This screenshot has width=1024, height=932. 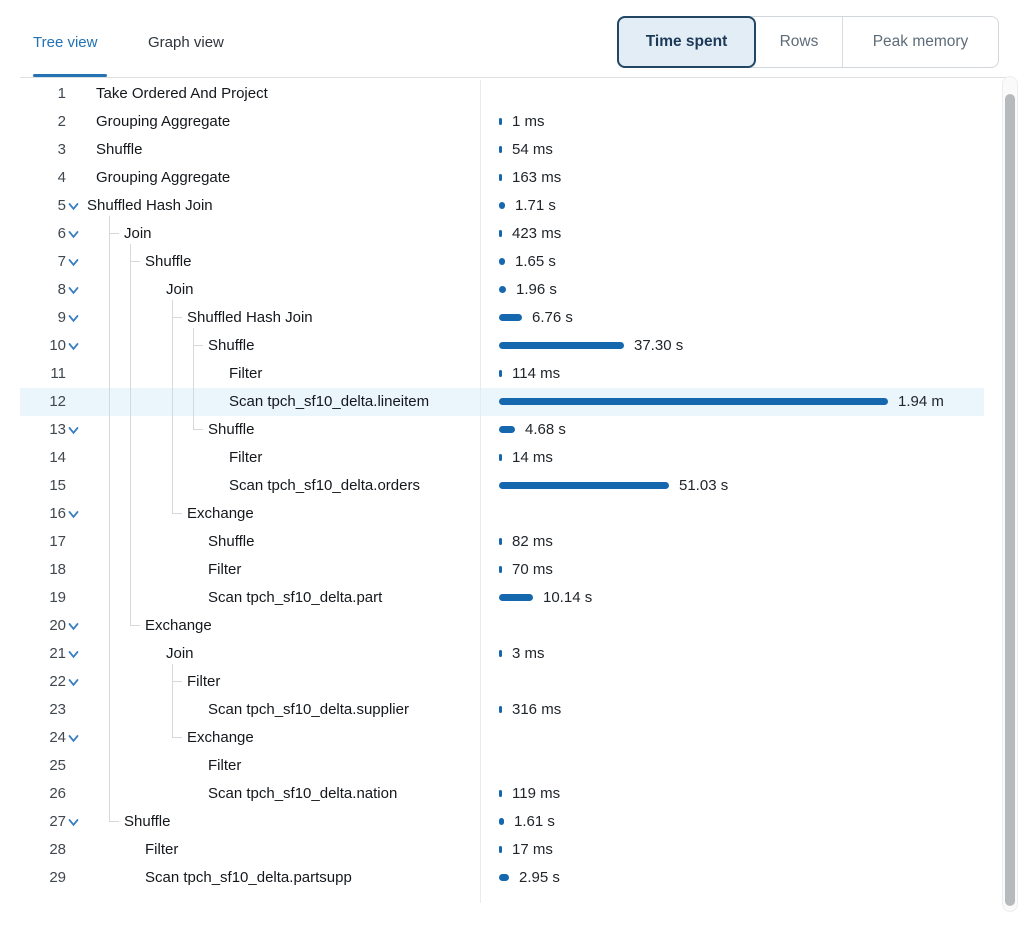 What do you see at coordinates (182, 93) in the screenshot?
I see `operator-name: Take Ordered And Project` at bounding box center [182, 93].